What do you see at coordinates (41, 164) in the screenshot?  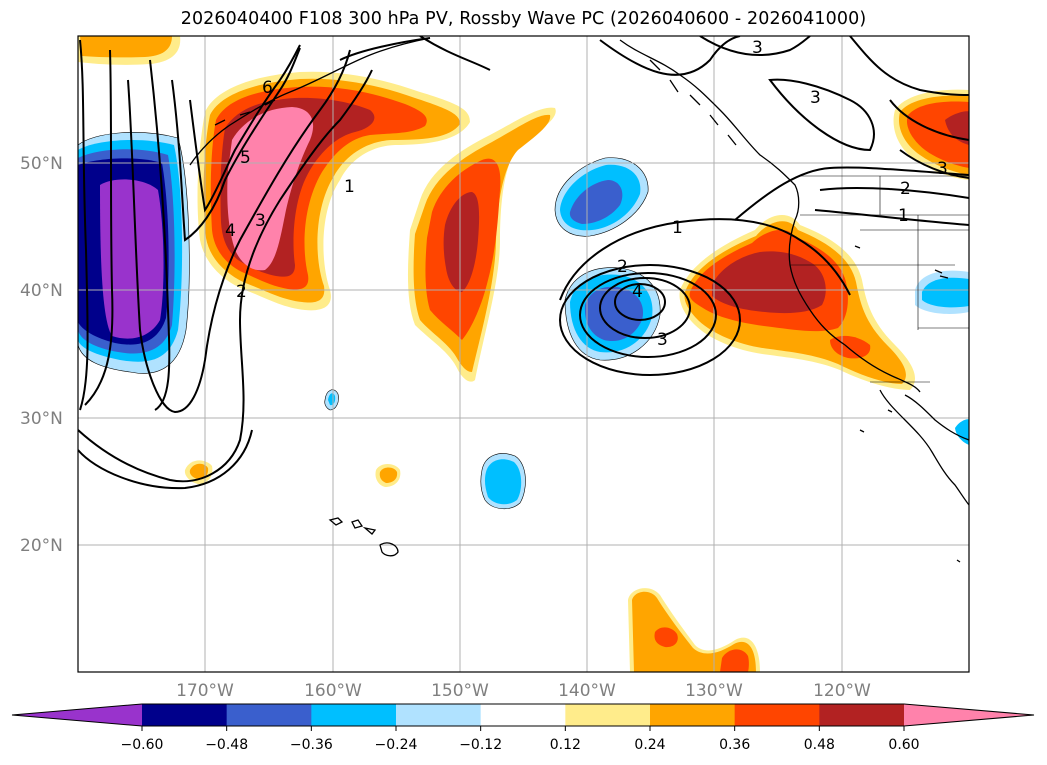 I see `svg-text: 50°N` at bounding box center [41, 164].